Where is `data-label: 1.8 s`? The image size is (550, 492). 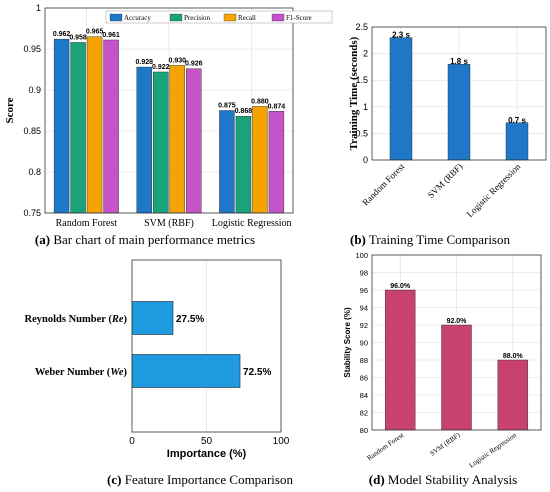
data-label: 1.8 s is located at coordinates (459, 61).